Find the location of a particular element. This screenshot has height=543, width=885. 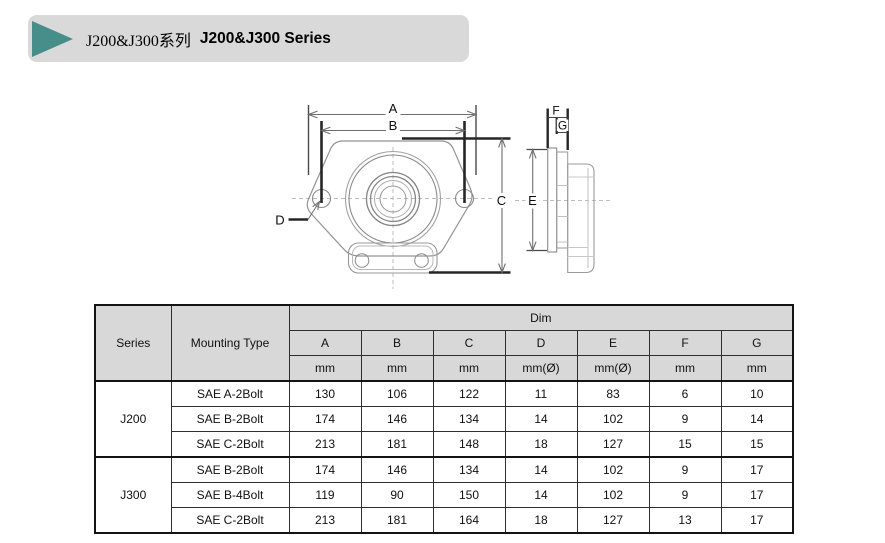

flange-outline is located at coordinates (389, 198).